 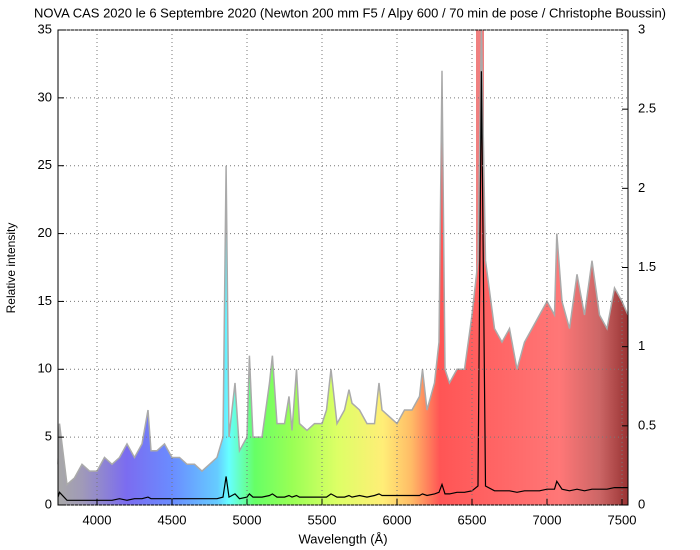 I want to click on x-tick-label: 6500, so click(x=472, y=519).